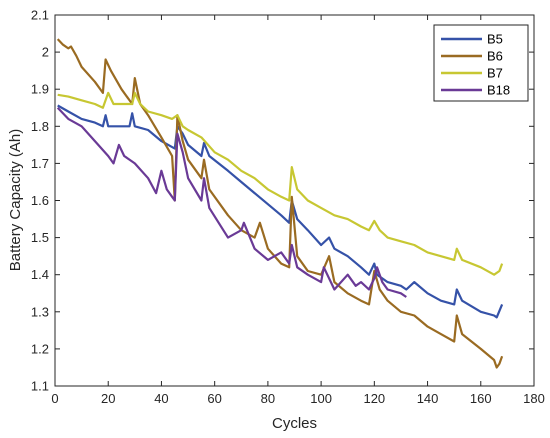  What do you see at coordinates (40, 311) in the screenshot?
I see `y-tick-label: 1.3` at bounding box center [40, 311].